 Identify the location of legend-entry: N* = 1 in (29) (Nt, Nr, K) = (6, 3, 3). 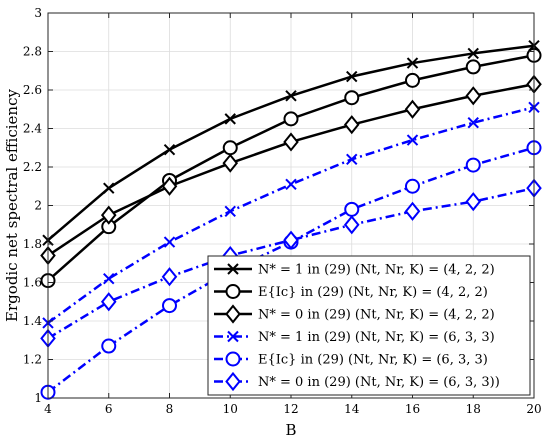
(354, 337).